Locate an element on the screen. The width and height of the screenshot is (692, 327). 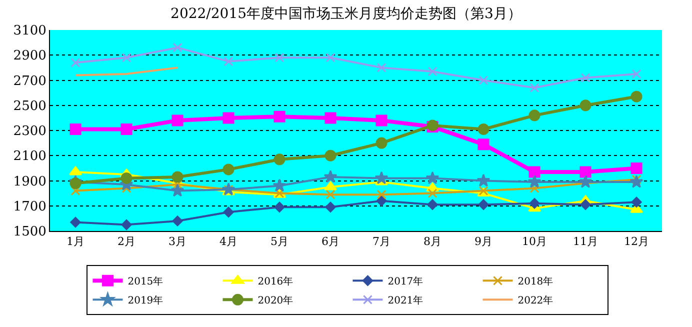
y-tick-label: 2500 is located at coordinates (29, 106).